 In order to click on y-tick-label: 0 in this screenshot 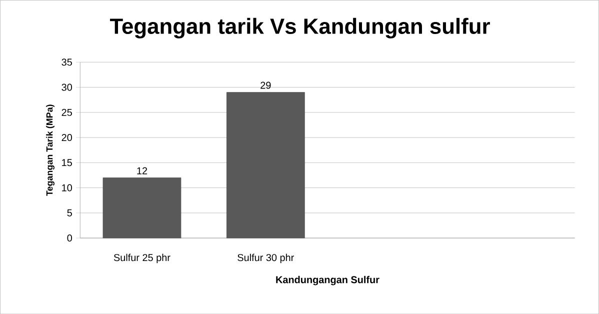, I will do `click(69, 238)`.